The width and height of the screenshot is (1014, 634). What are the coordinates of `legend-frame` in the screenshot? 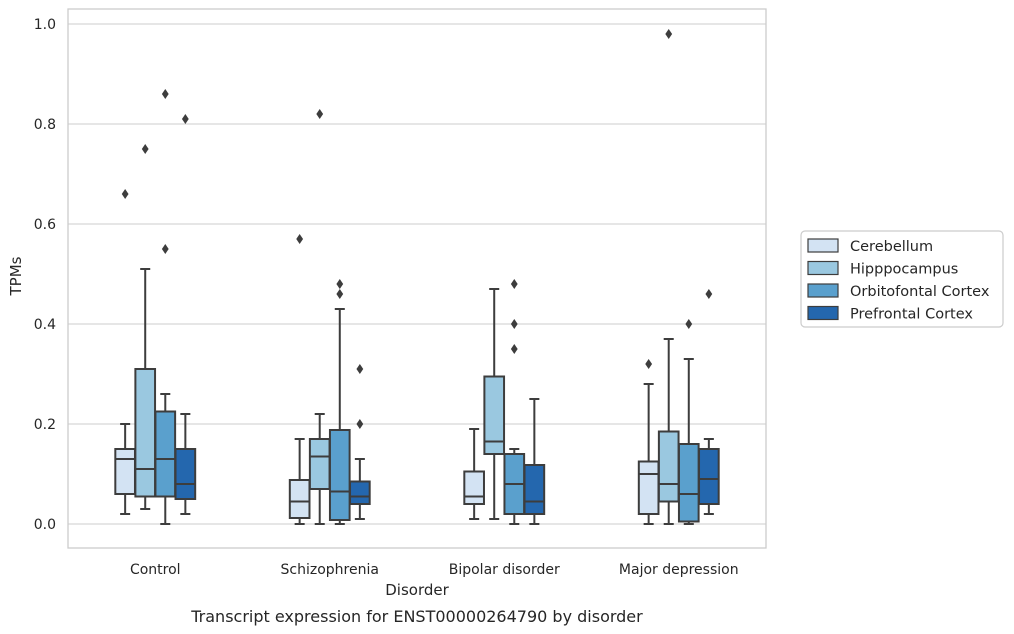 It's located at (902, 279).